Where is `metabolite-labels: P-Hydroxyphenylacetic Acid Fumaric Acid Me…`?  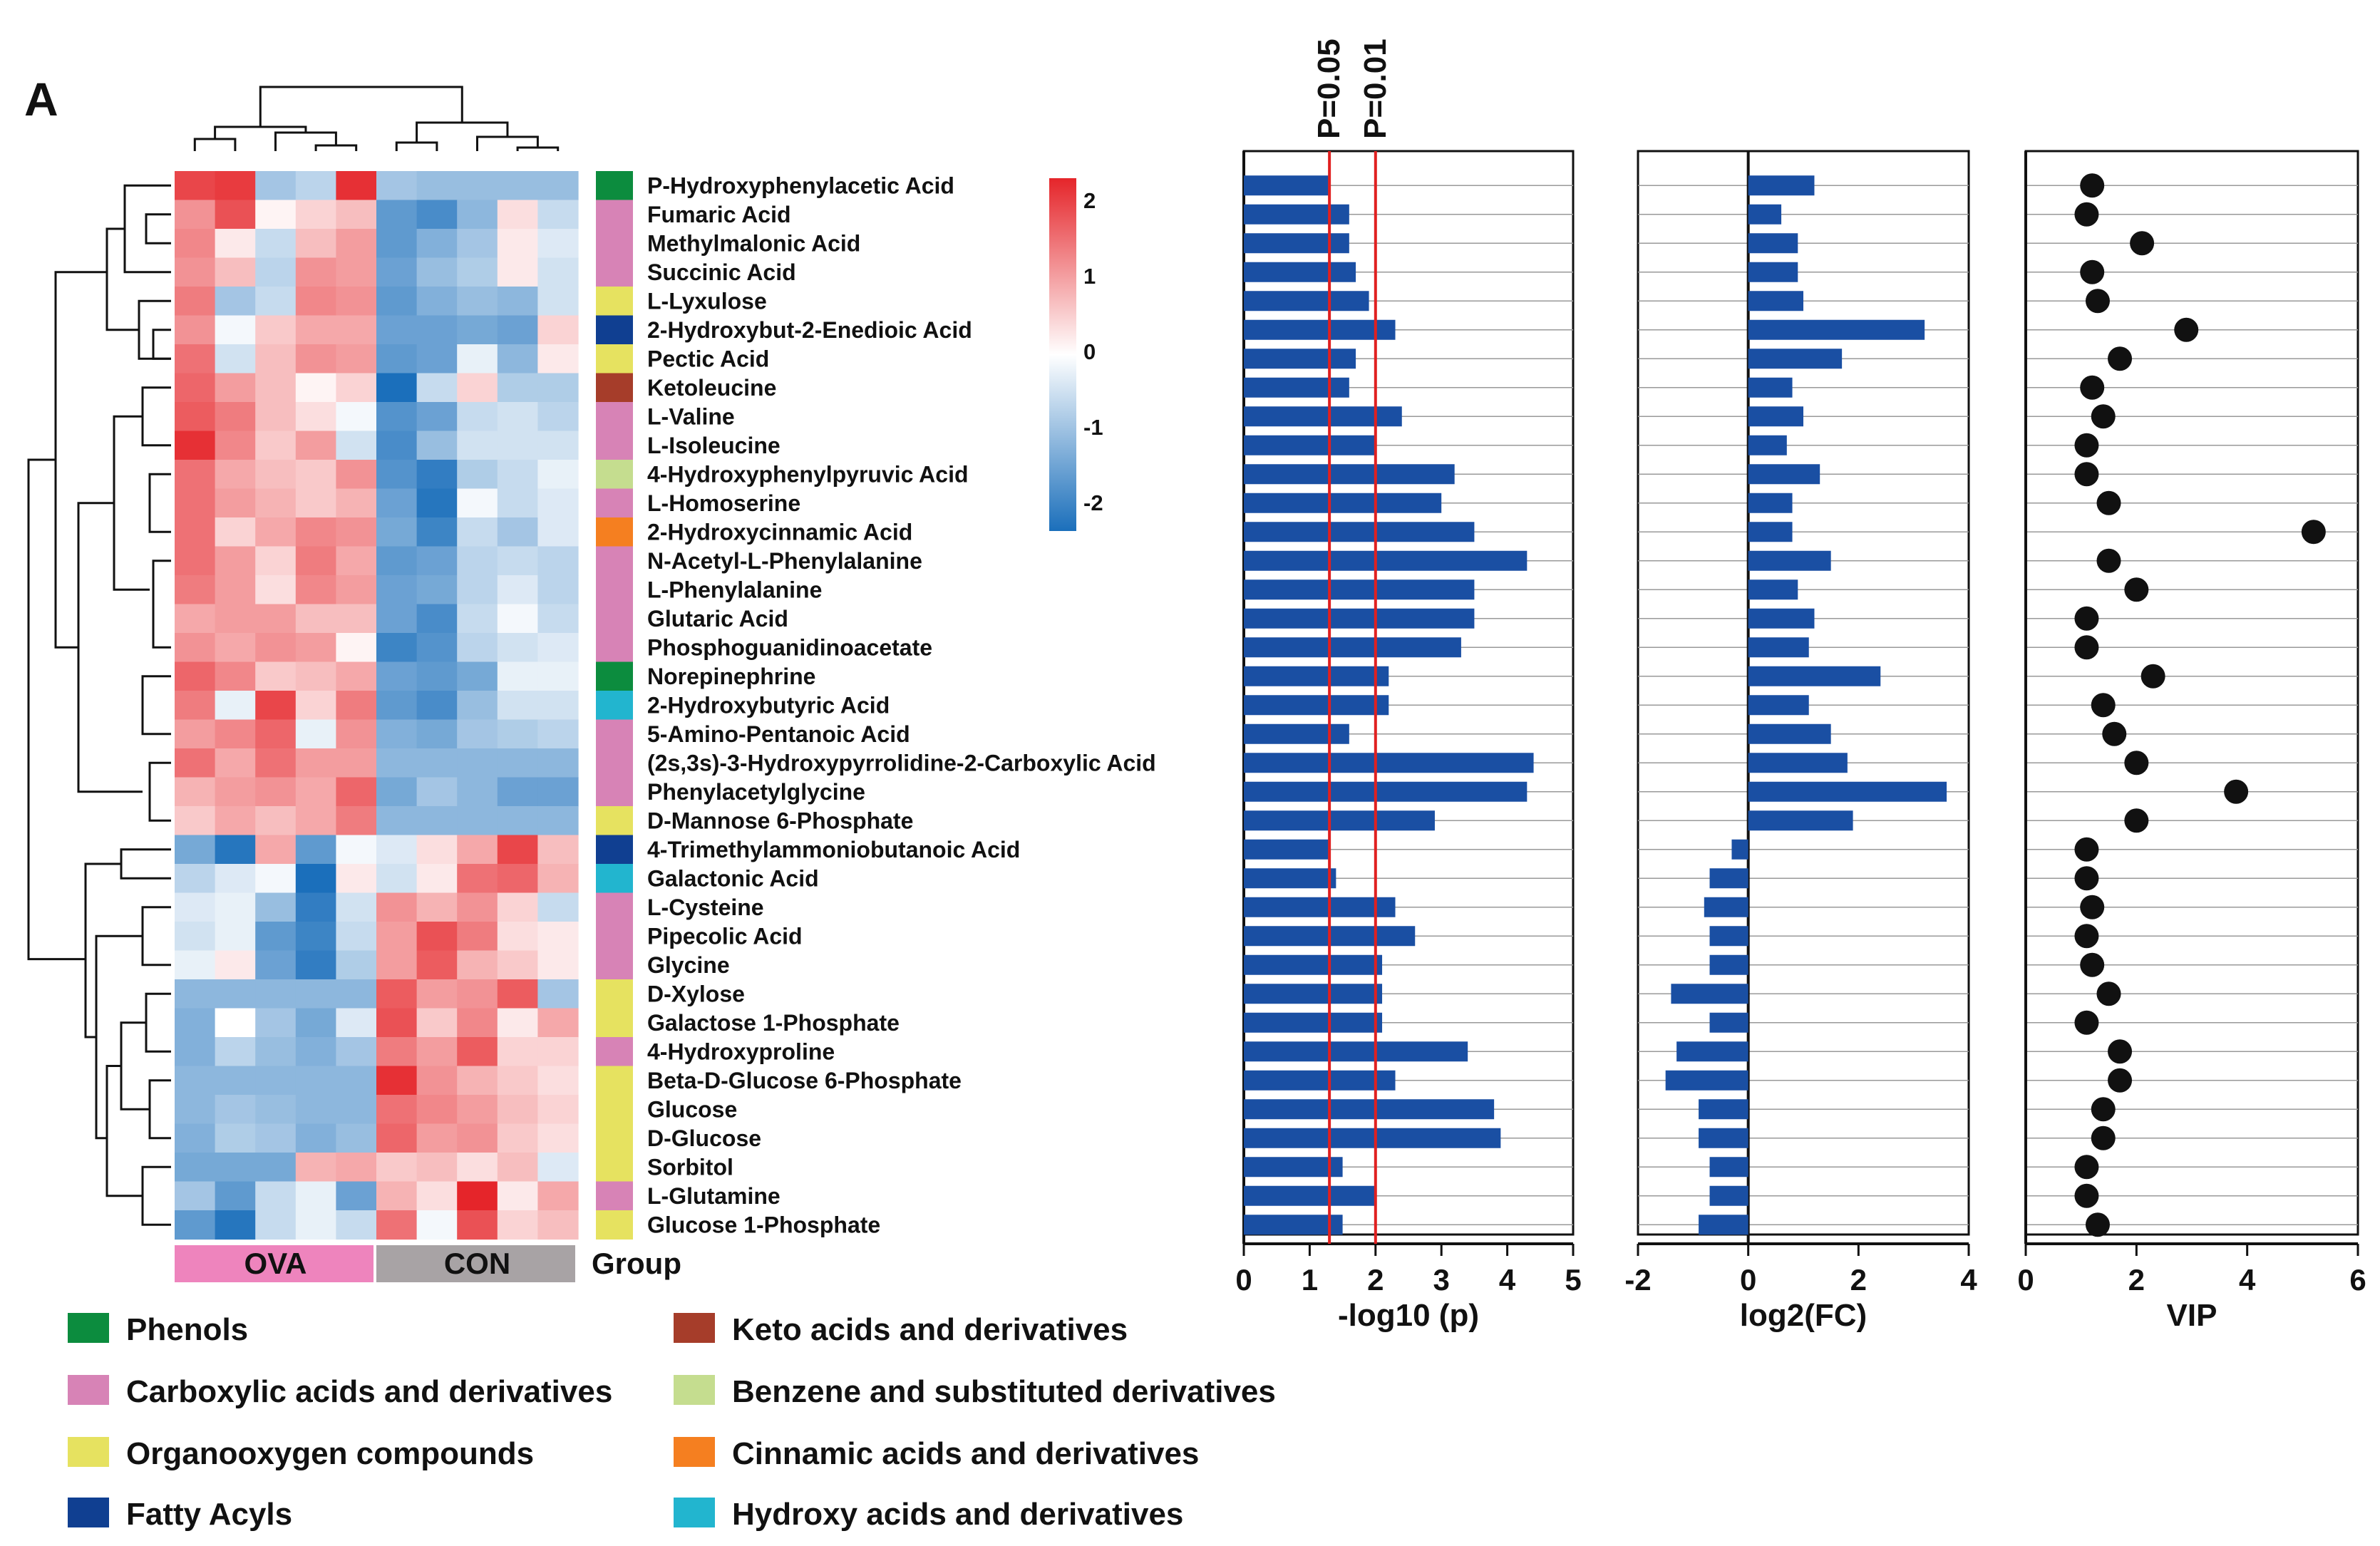
metabolite-labels: P-Hydroxyphenylacetic Acid Fumaric Acid Me… is located at coordinates (901, 704).